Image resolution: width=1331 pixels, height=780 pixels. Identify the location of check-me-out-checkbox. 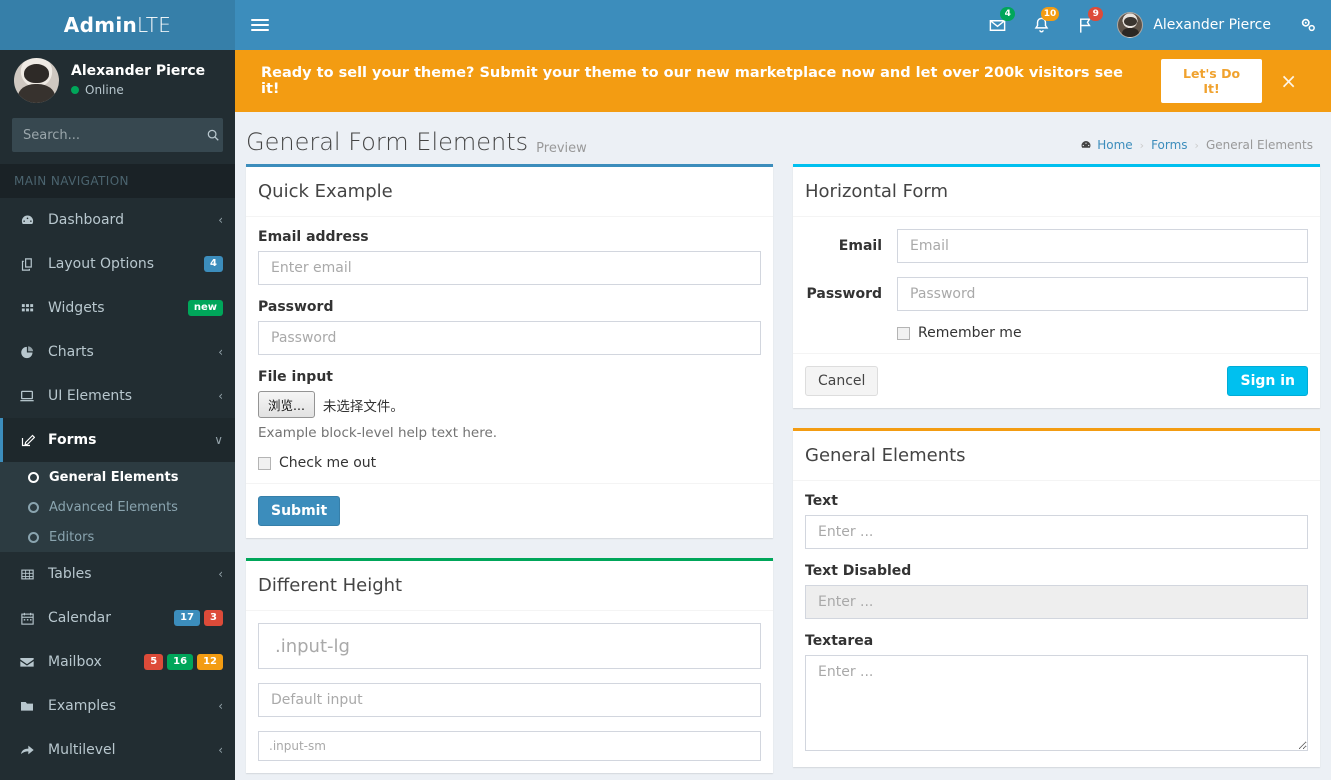
(264, 463).